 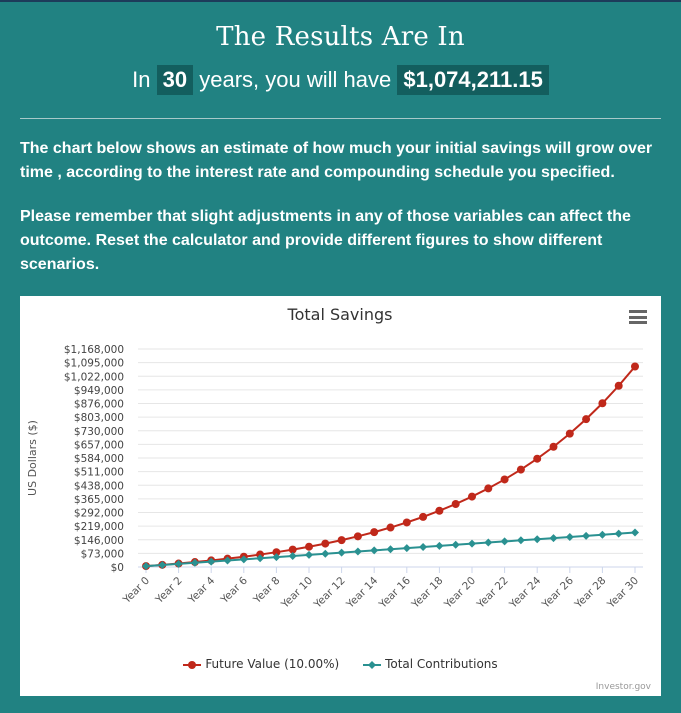 What do you see at coordinates (295, 79) in the screenshot?
I see `summary-middle: years, you will have` at bounding box center [295, 79].